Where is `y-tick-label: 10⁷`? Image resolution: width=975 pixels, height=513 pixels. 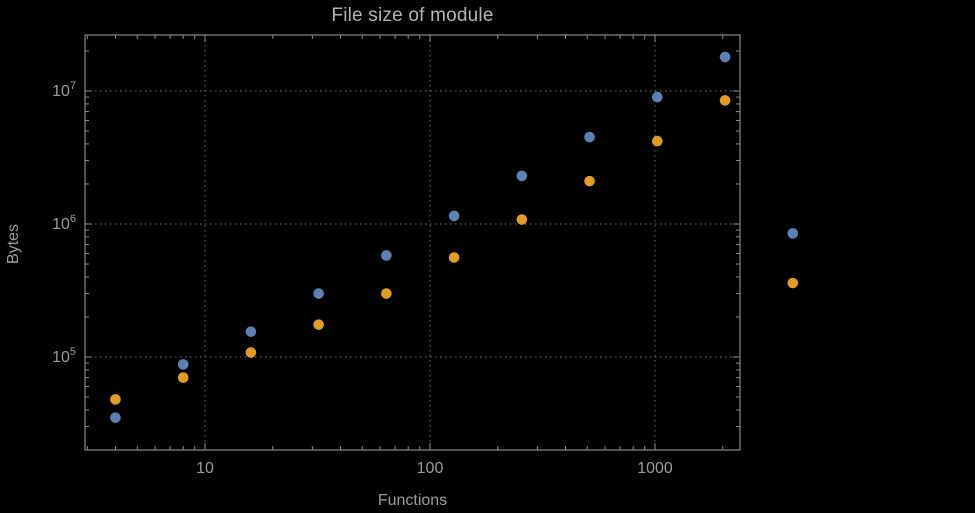
y-tick-label: 10⁷ is located at coordinates (64, 90).